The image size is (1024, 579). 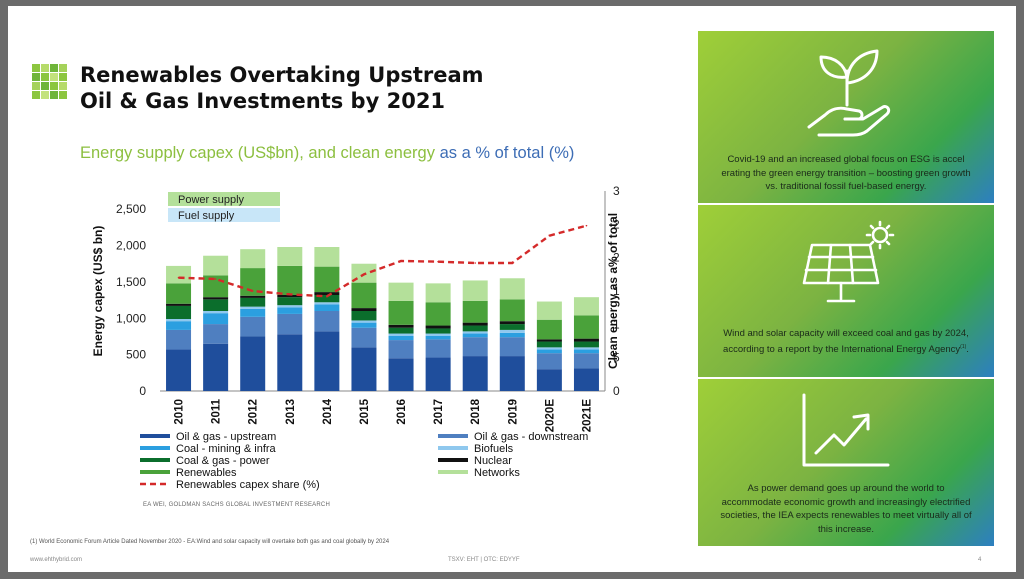 What do you see at coordinates (226, 449) in the screenshot?
I see `legend-label: Coal - mining & infra` at bounding box center [226, 449].